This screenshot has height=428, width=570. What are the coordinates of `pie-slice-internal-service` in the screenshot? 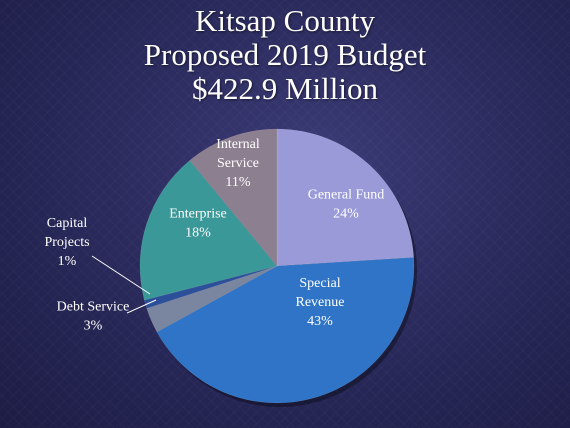 It's located at (233, 197).